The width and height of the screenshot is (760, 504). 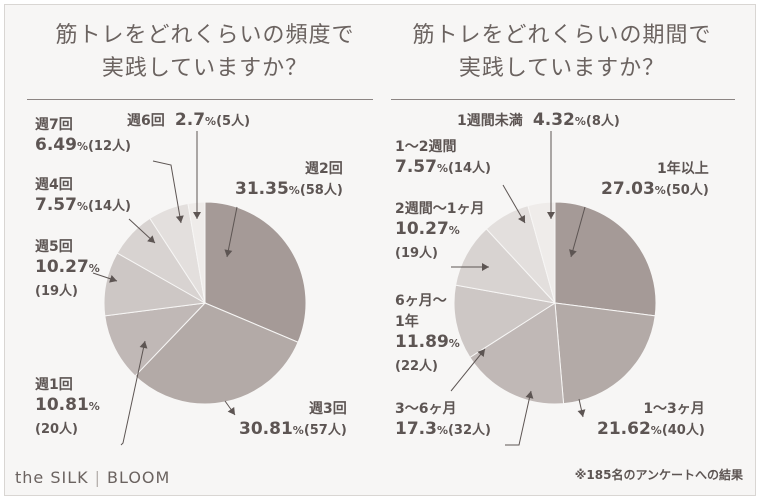 I want to click on leader-shu4-arrowhead, so click(x=151, y=239).